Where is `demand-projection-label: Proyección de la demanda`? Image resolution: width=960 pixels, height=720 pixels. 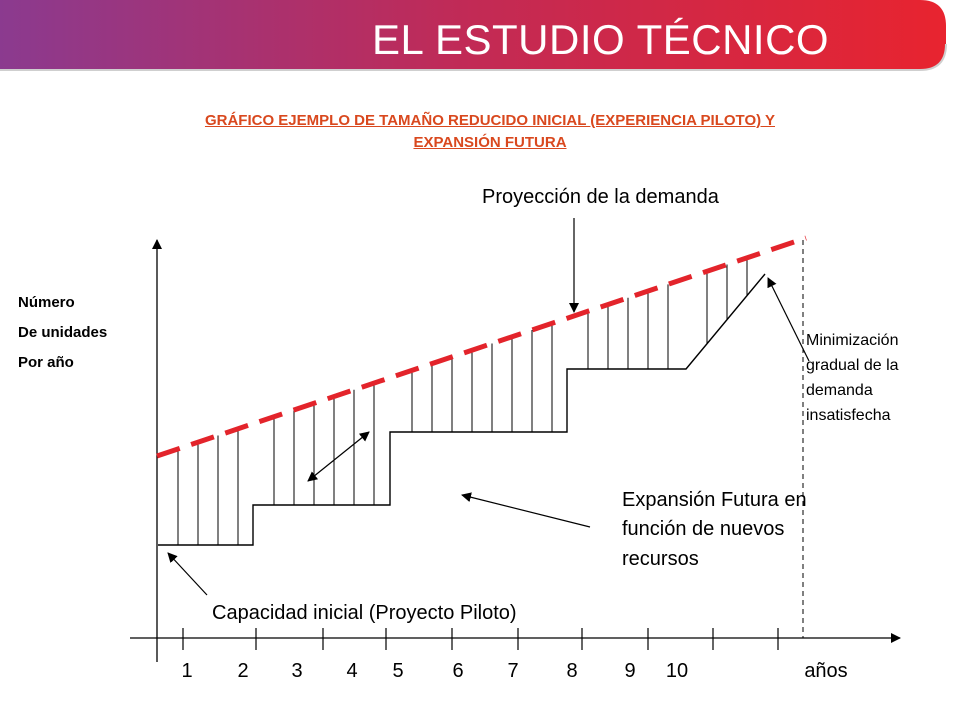
demand-projection-label: Proyección de la demanda is located at coordinates (601, 197).